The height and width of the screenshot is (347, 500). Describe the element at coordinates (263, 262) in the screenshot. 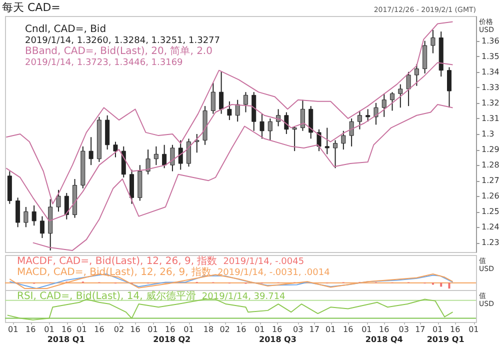

I see `text: 2019/1/14, -.0045` at that location.